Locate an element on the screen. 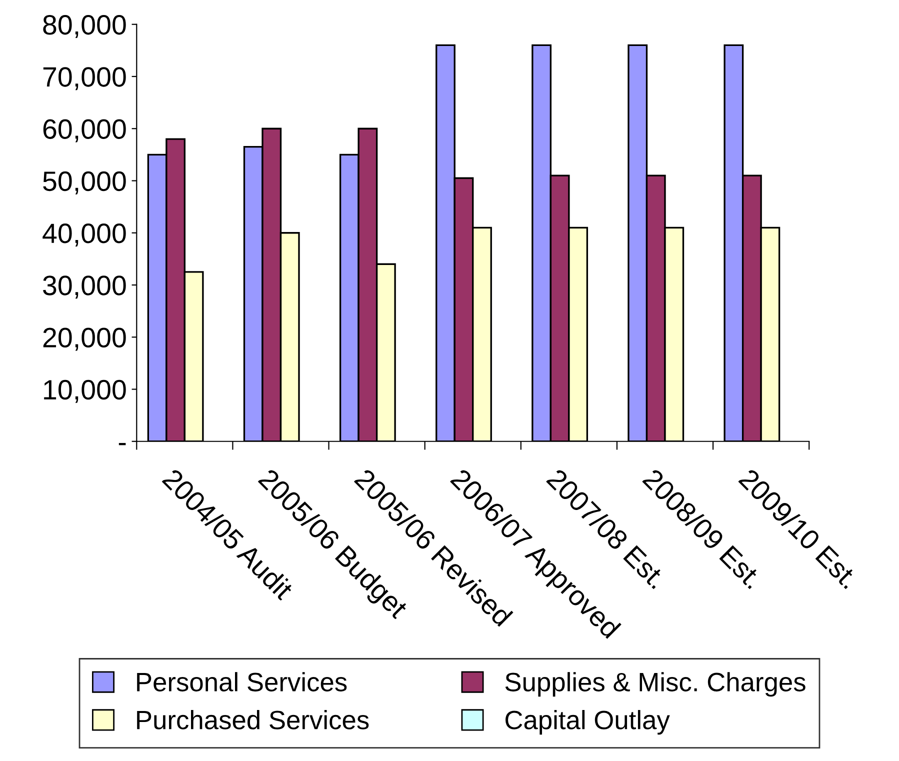 The height and width of the screenshot is (761, 899). y-tick-label: - is located at coordinates (122, 444).